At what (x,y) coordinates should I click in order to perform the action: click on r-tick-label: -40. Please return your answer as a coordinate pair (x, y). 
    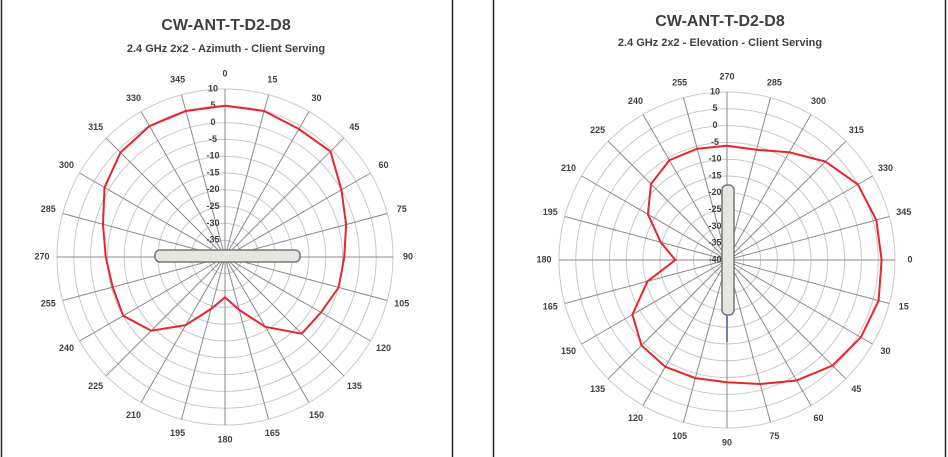
    Looking at the image, I should click on (714, 259).